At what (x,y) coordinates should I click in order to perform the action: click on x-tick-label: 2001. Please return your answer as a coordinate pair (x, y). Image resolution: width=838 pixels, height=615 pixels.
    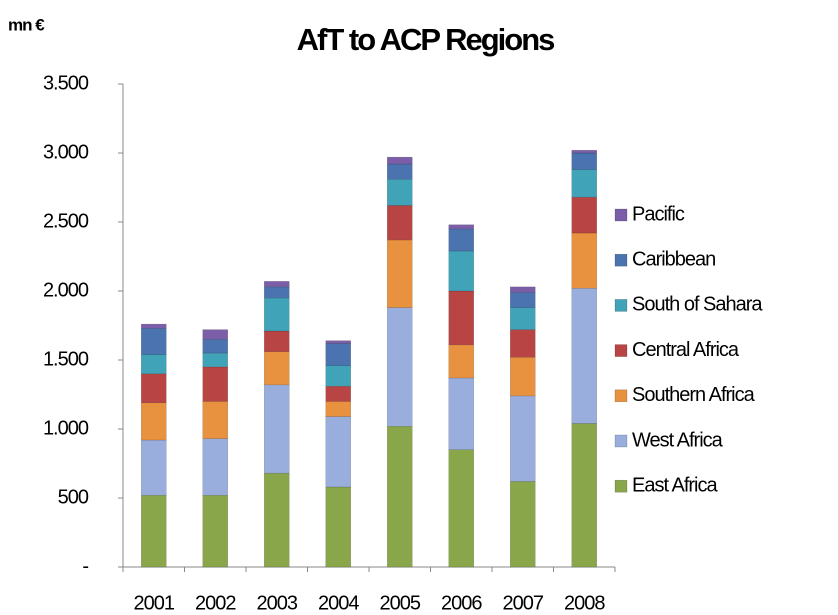
    Looking at the image, I should click on (154, 603).